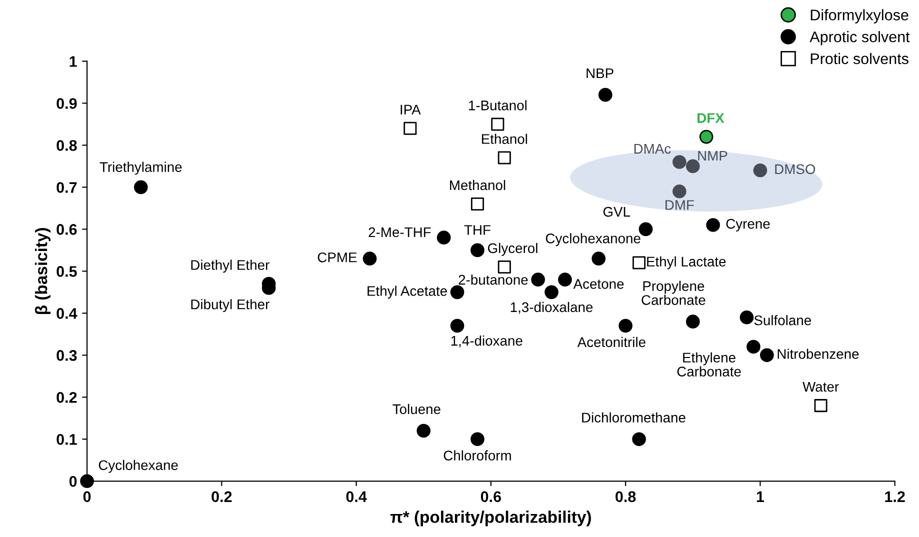  What do you see at coordinates (711, 118) in the screenshot?
I see `annotation: DFX` at bounding box center [711, 118].